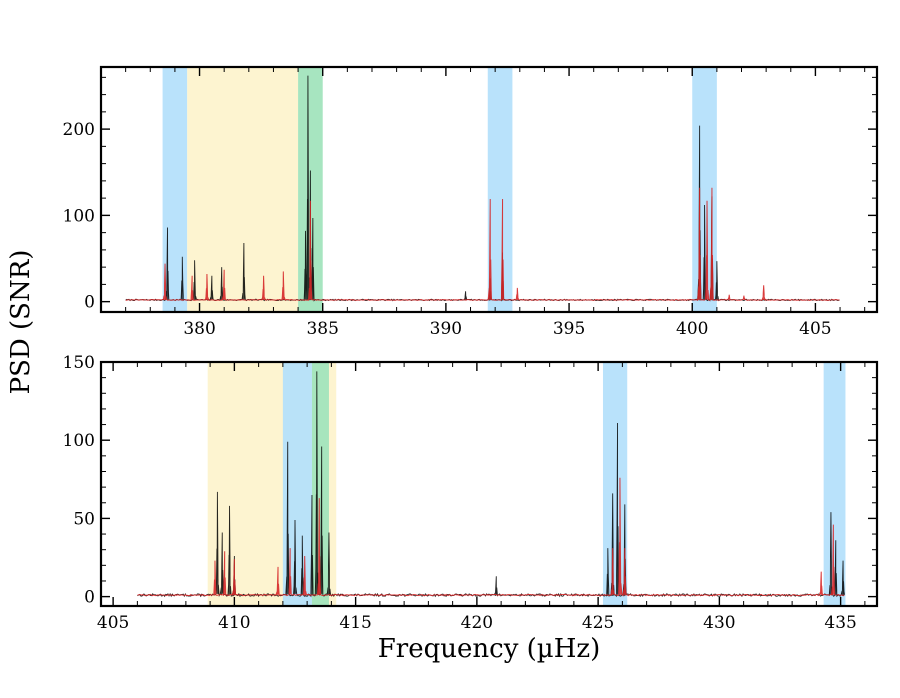 This screenshot has width=900, height=698. Describe the element at coordinates (569, 329) in the screenshot. I see `x-tick-label: 395` at that location.